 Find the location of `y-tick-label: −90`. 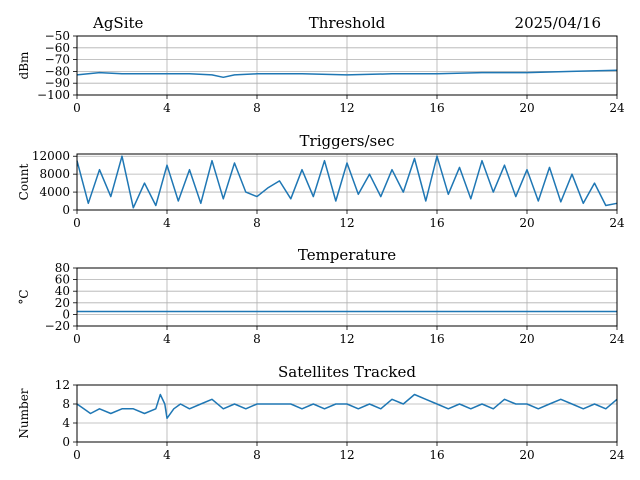

y-tick-label: −90 is located at coordinates (57, 83).